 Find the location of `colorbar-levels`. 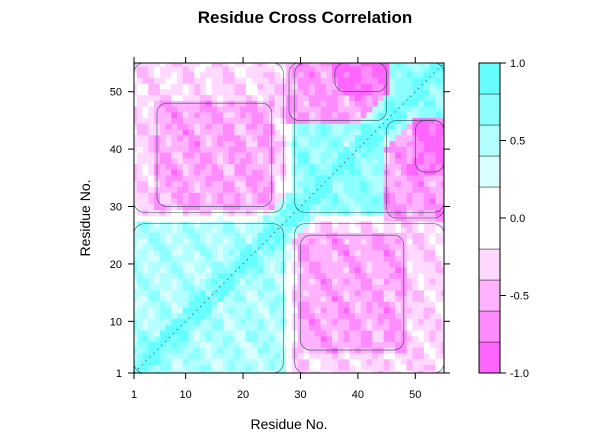

colorbar-levels is located at coordinates (489, 218).